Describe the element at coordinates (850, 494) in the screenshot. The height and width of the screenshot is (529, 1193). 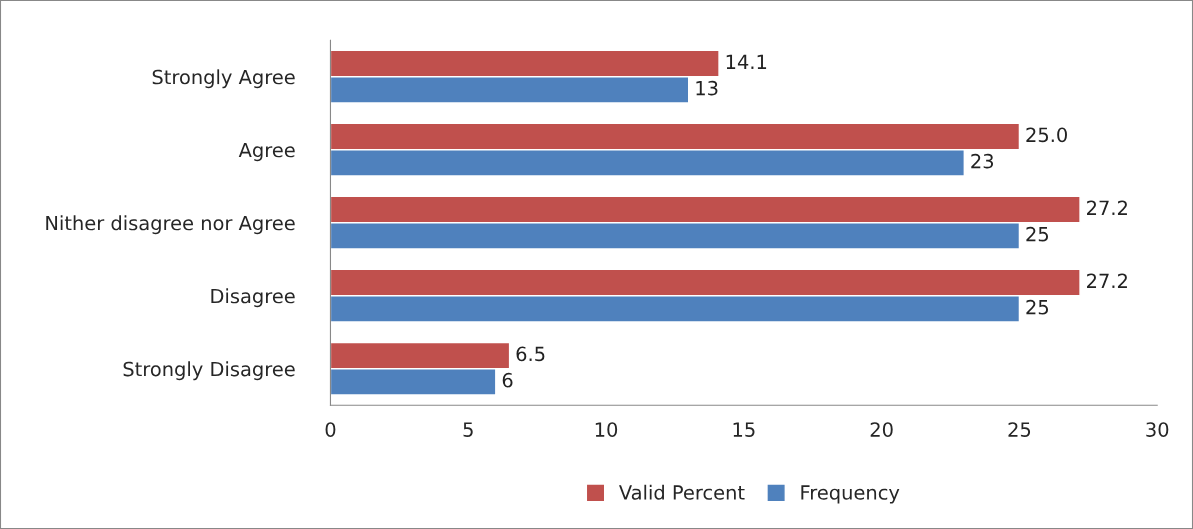
I see `legend-label: Frequency` at that location.